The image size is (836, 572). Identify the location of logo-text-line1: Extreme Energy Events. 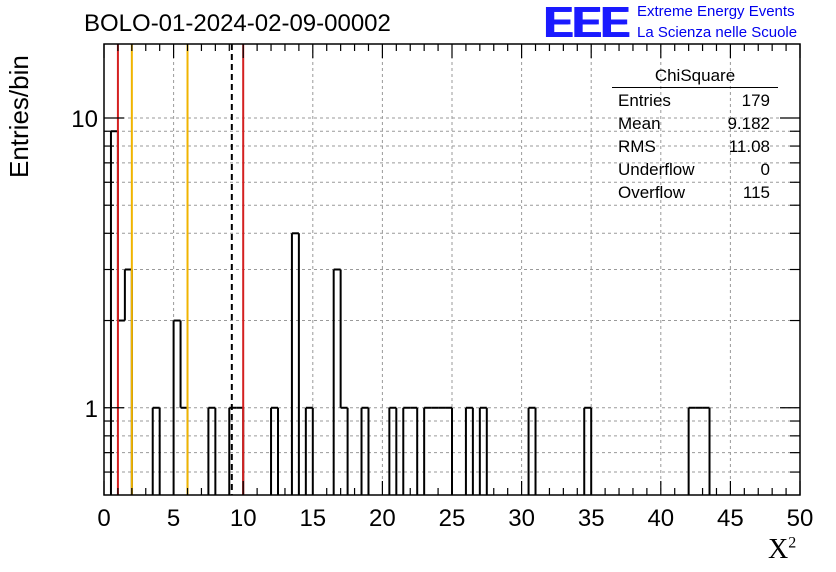
(716, 11).